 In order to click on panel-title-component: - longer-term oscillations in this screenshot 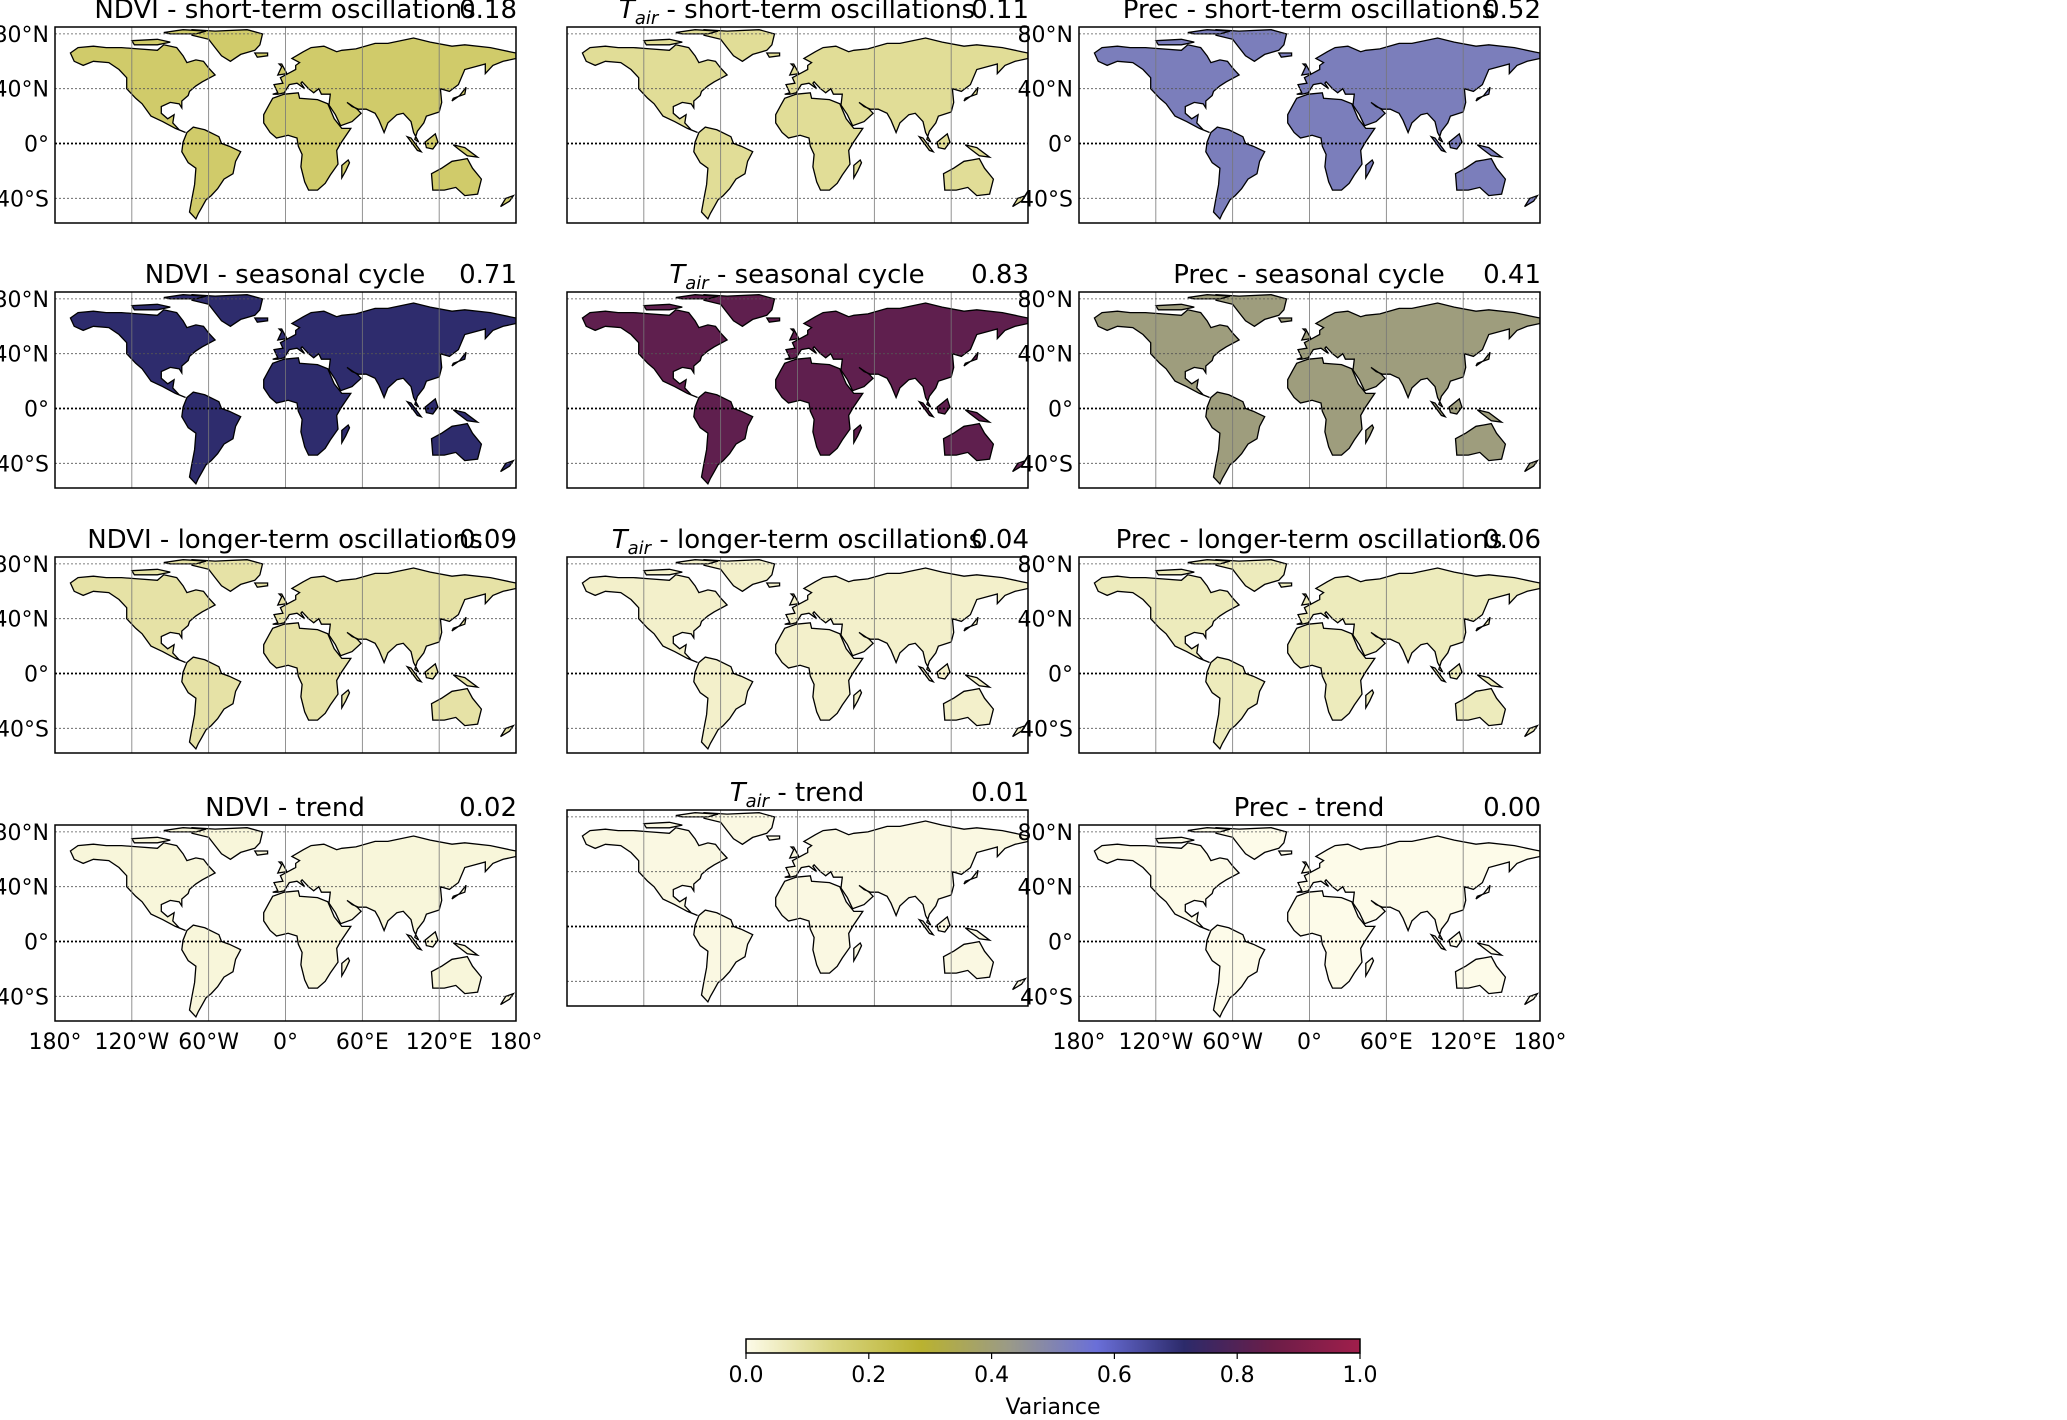, I will do `click(816, 540)`.